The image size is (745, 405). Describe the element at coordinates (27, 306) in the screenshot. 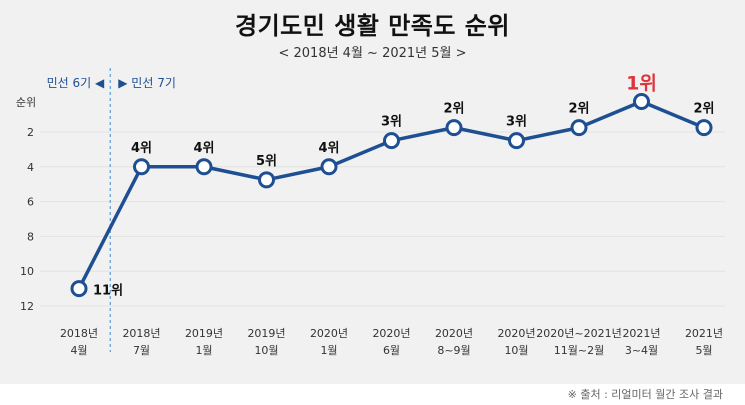

I see `y-tick-label: 12` at that location.